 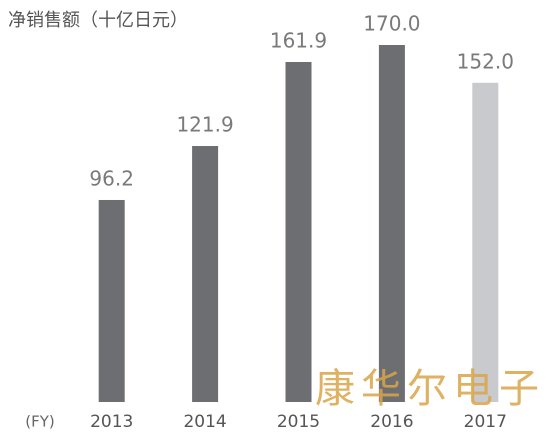 What do you see at coordinates (98, 20) in the screenshot?
I see `chart-title: 净销售额（十亿日元）` at bounding box center [98, 20].